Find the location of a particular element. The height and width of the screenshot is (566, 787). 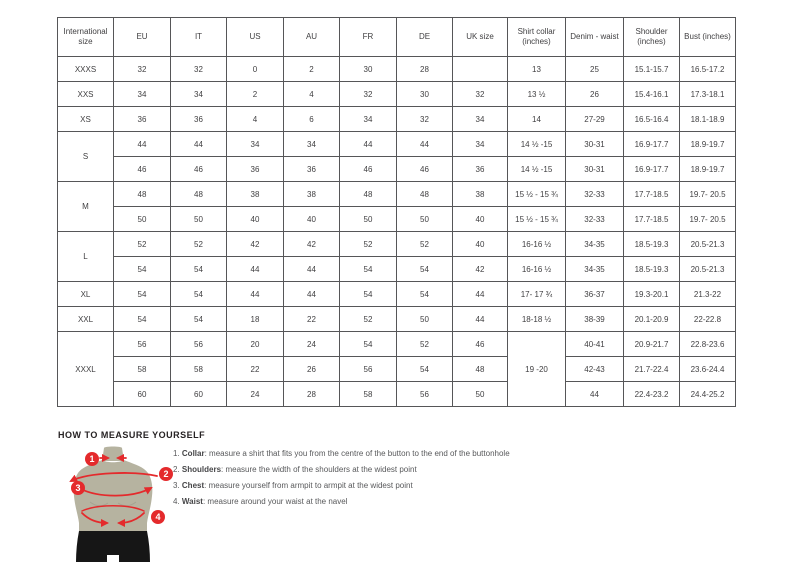

size-row: XXXS 32 32 0 2 30 28 13 25 15.1-15.7 16.5-17.2 is located at coordinates (396, 69).